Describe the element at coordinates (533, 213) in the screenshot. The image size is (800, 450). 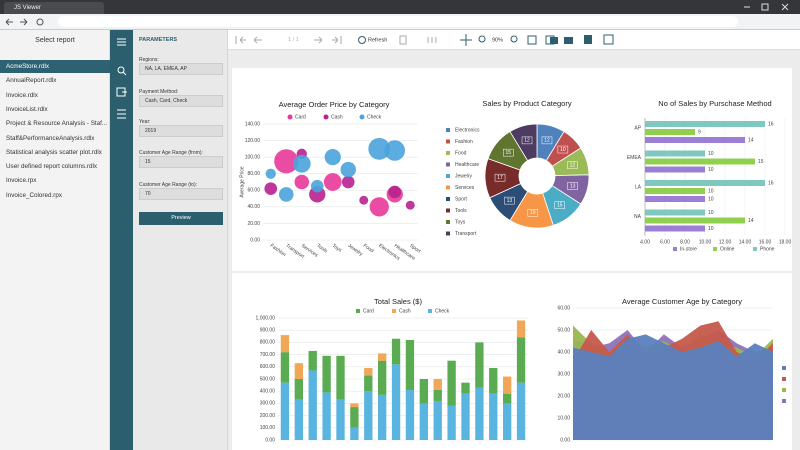
I see `data-label: 19` at that location.